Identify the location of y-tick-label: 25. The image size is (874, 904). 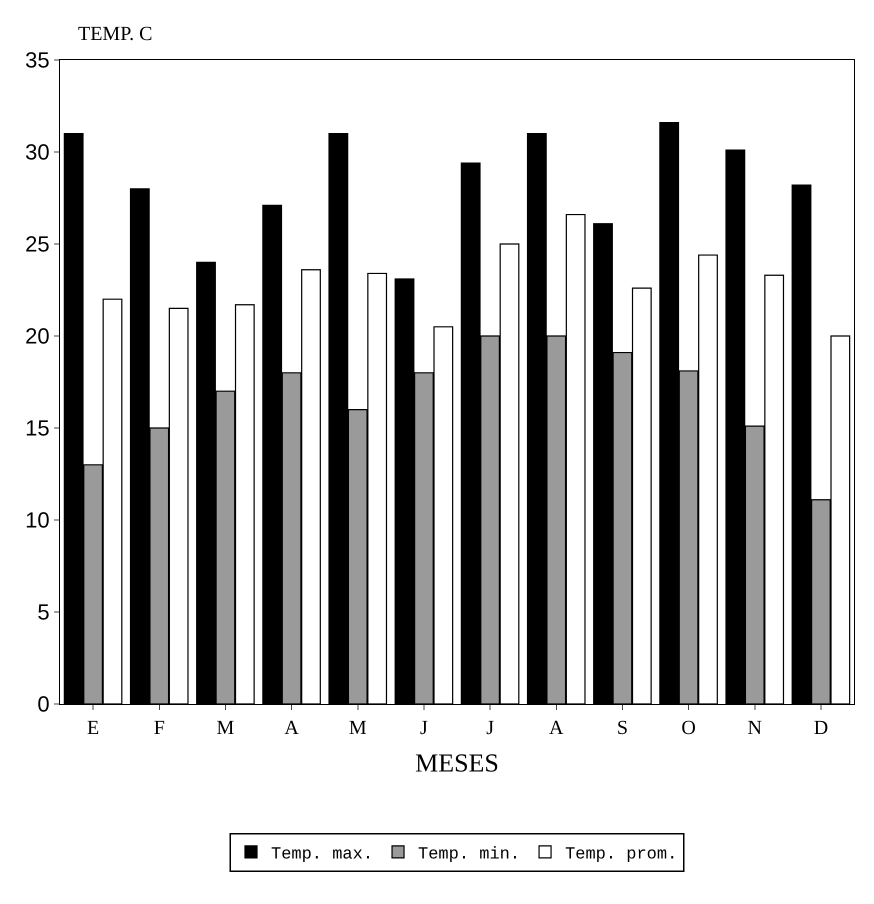
(37, 244).